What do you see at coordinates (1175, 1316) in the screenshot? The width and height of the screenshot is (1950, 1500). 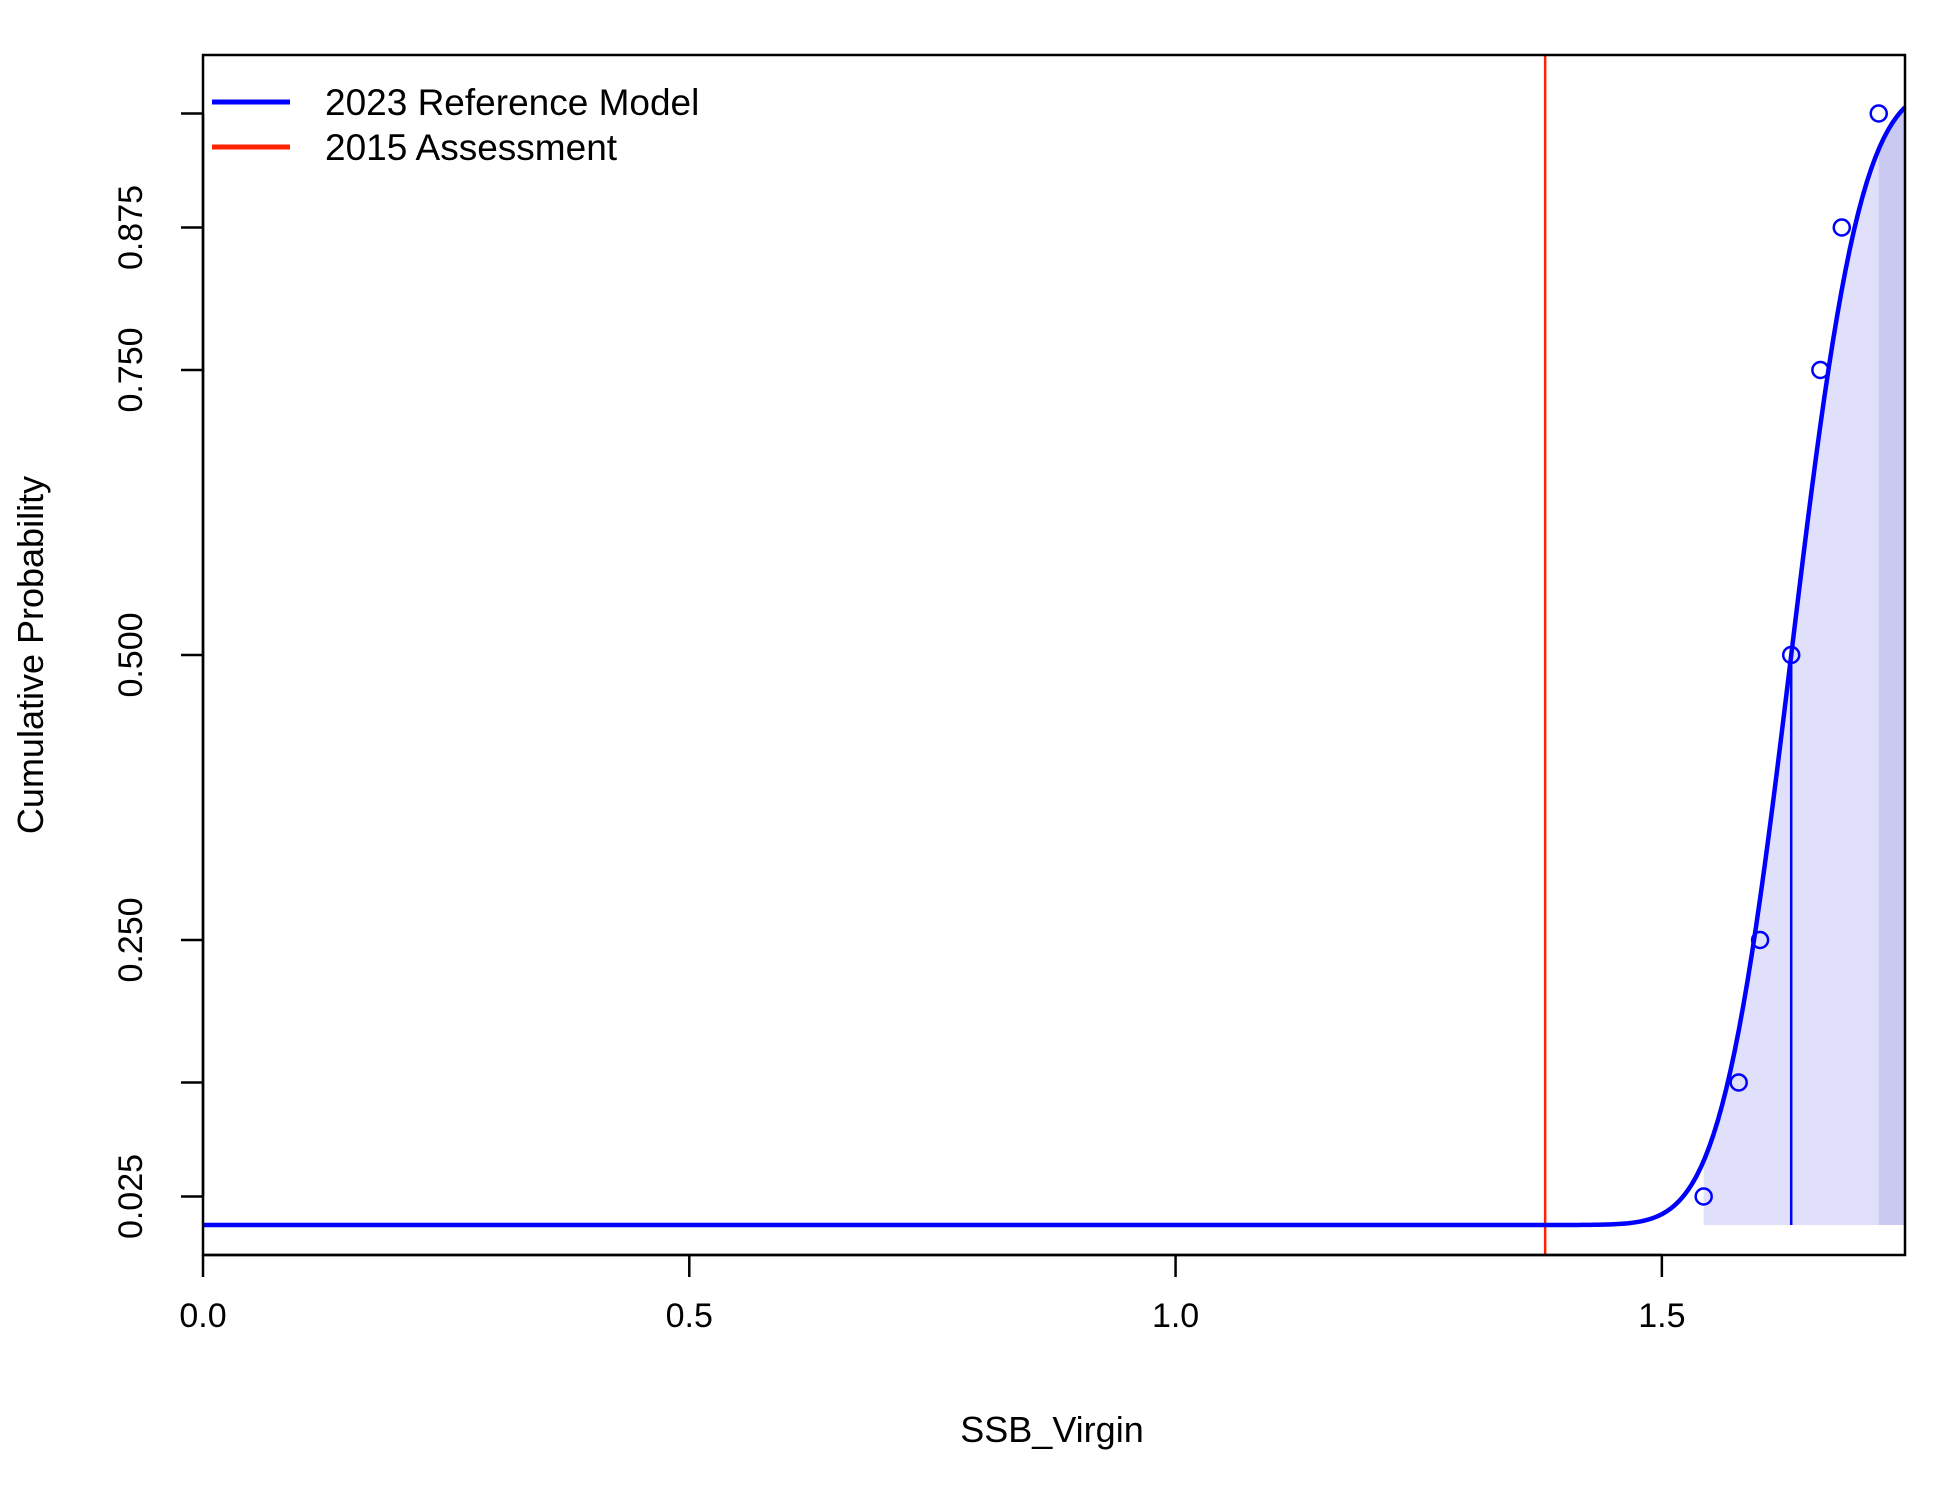 I see `x-tick-label-2: 1.0` at bounding box center [1175, 1316].